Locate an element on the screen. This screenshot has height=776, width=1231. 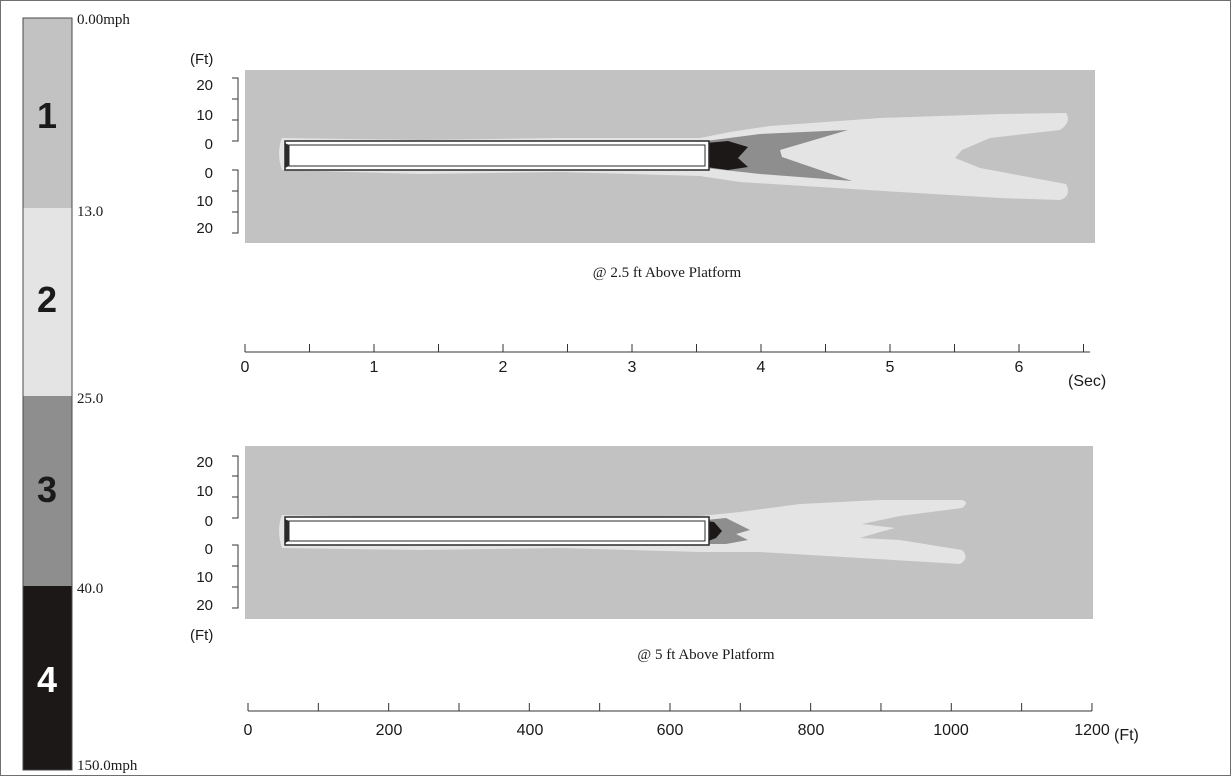
panel-2-unit-label: (Ft) is located at coordinates (201, 635).